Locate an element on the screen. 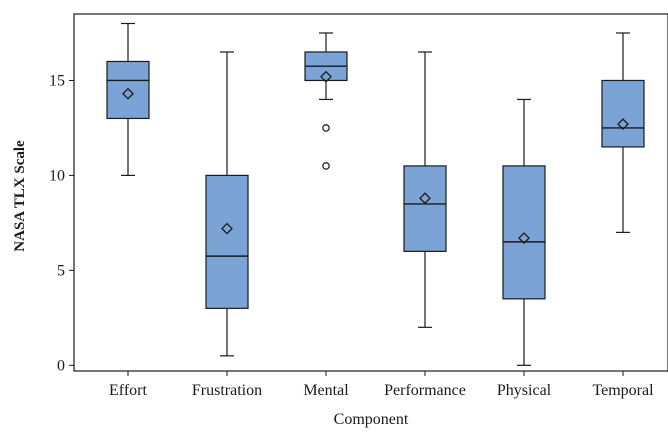 This screenshot has width=668, height=434. box-physical is located at coordinates (524, 232).